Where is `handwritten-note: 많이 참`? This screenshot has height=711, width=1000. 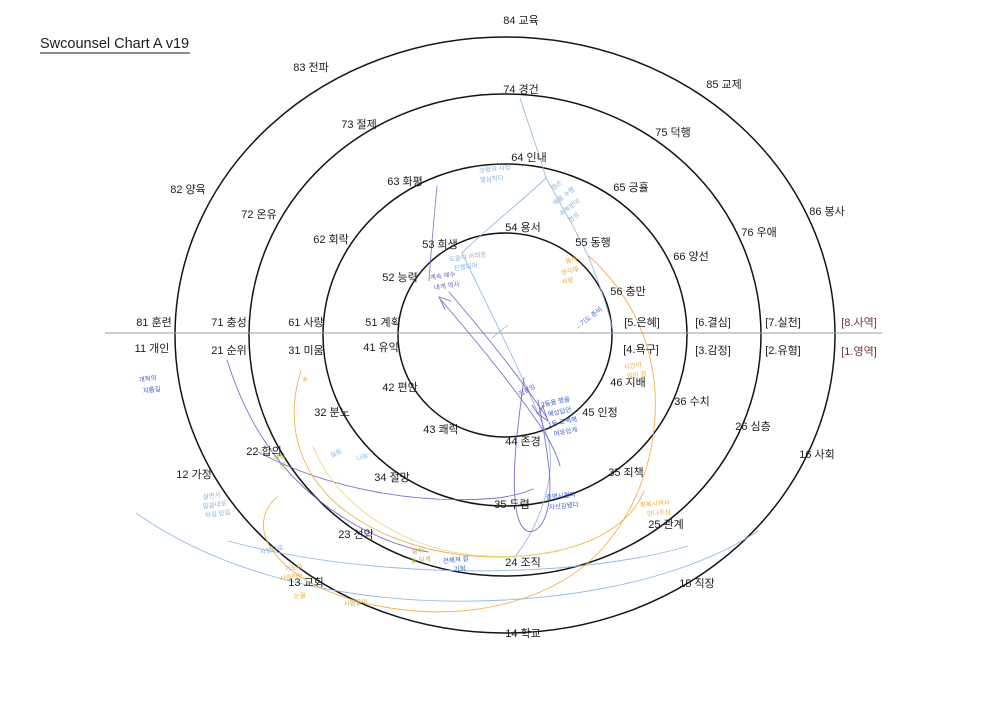
handwritten-note: 많이 참 is located at coordinates (636, 375).